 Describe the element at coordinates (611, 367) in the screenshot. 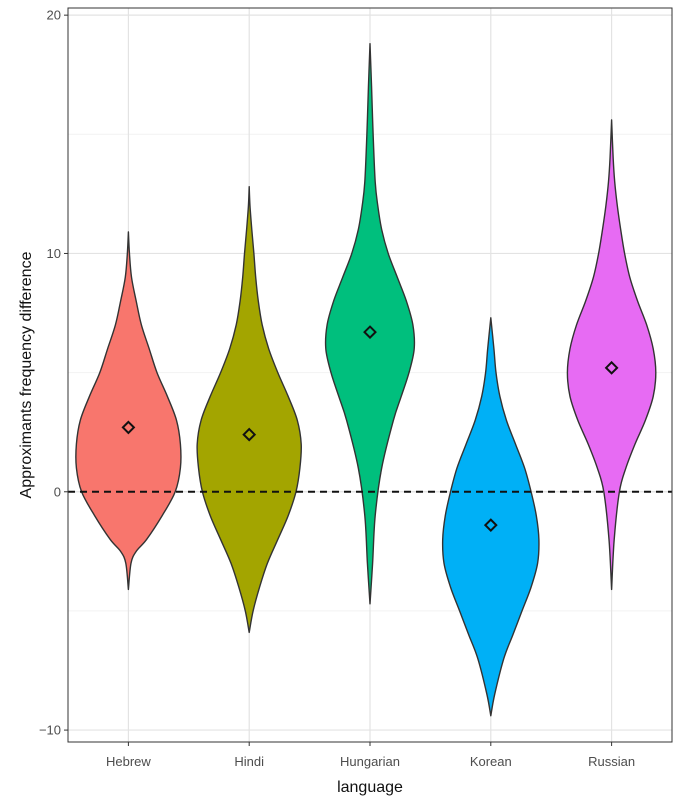

I see `mean-marker-russian` at that location.